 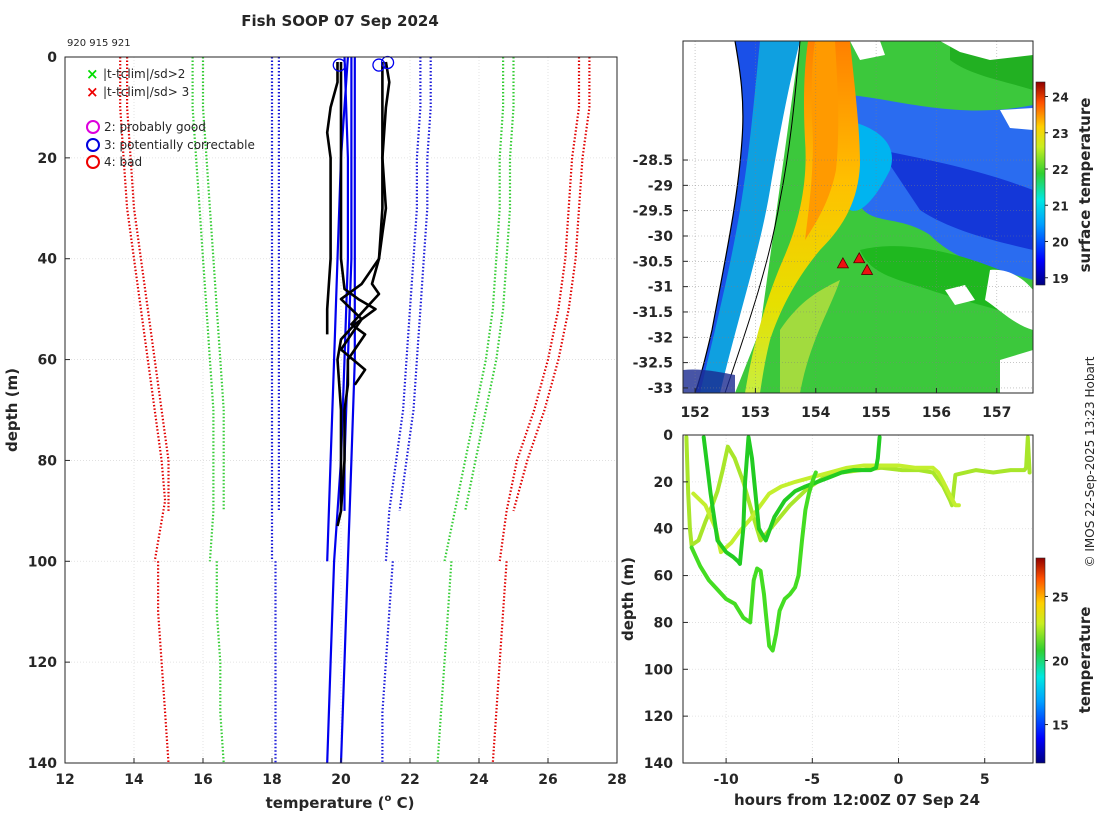 What do you see at coordinates (42, 663) in the screenshot?
I see `profile-y-tick-label: 120` at bounding box center [42, 663].